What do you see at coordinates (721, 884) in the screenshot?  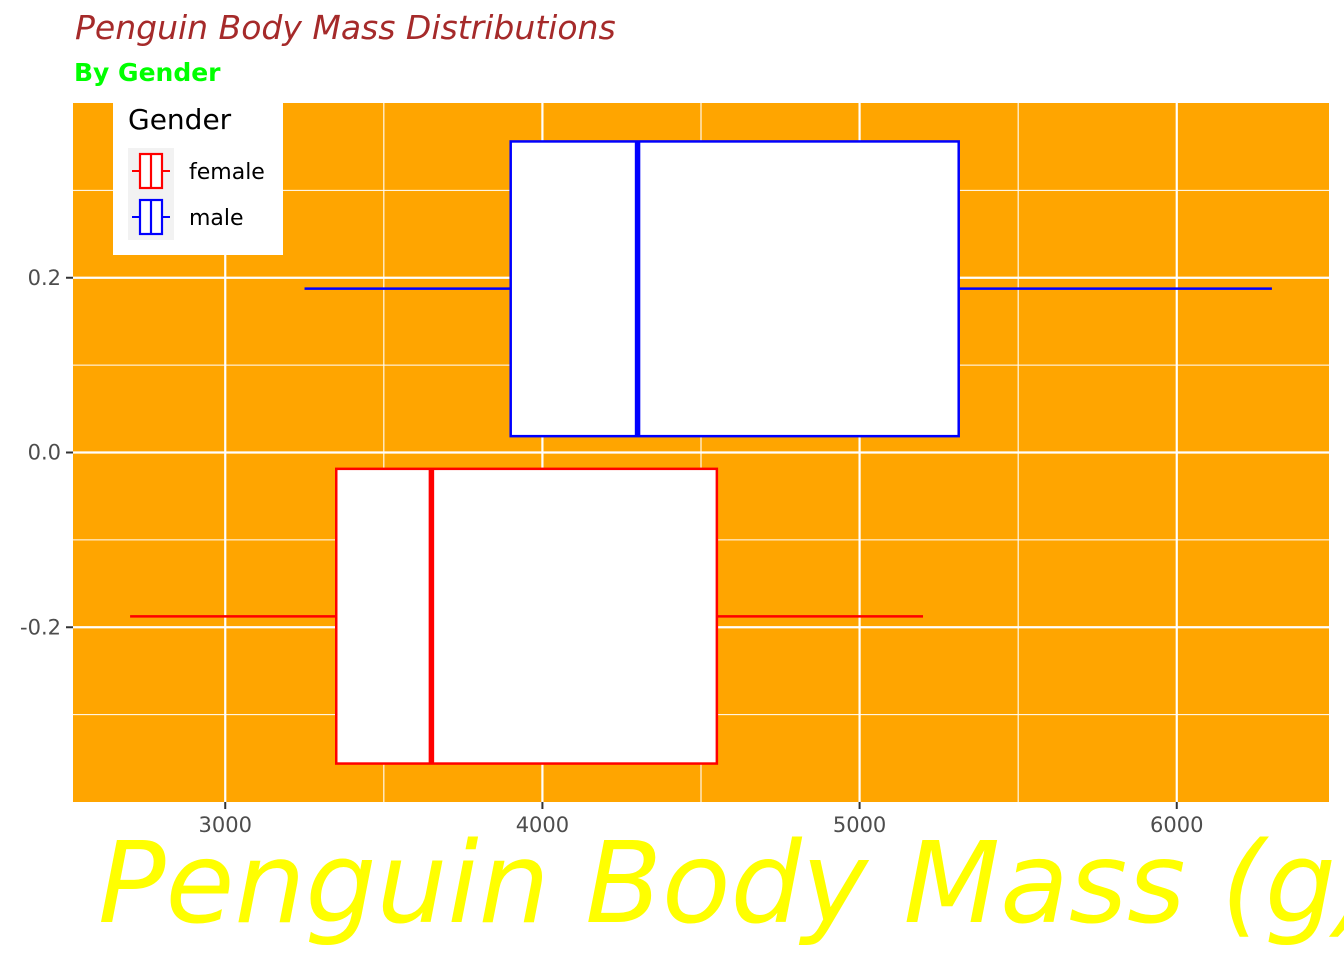 I see `x-axis-title: Penguin Body Mass (g)` at bounding box center [721, 884].